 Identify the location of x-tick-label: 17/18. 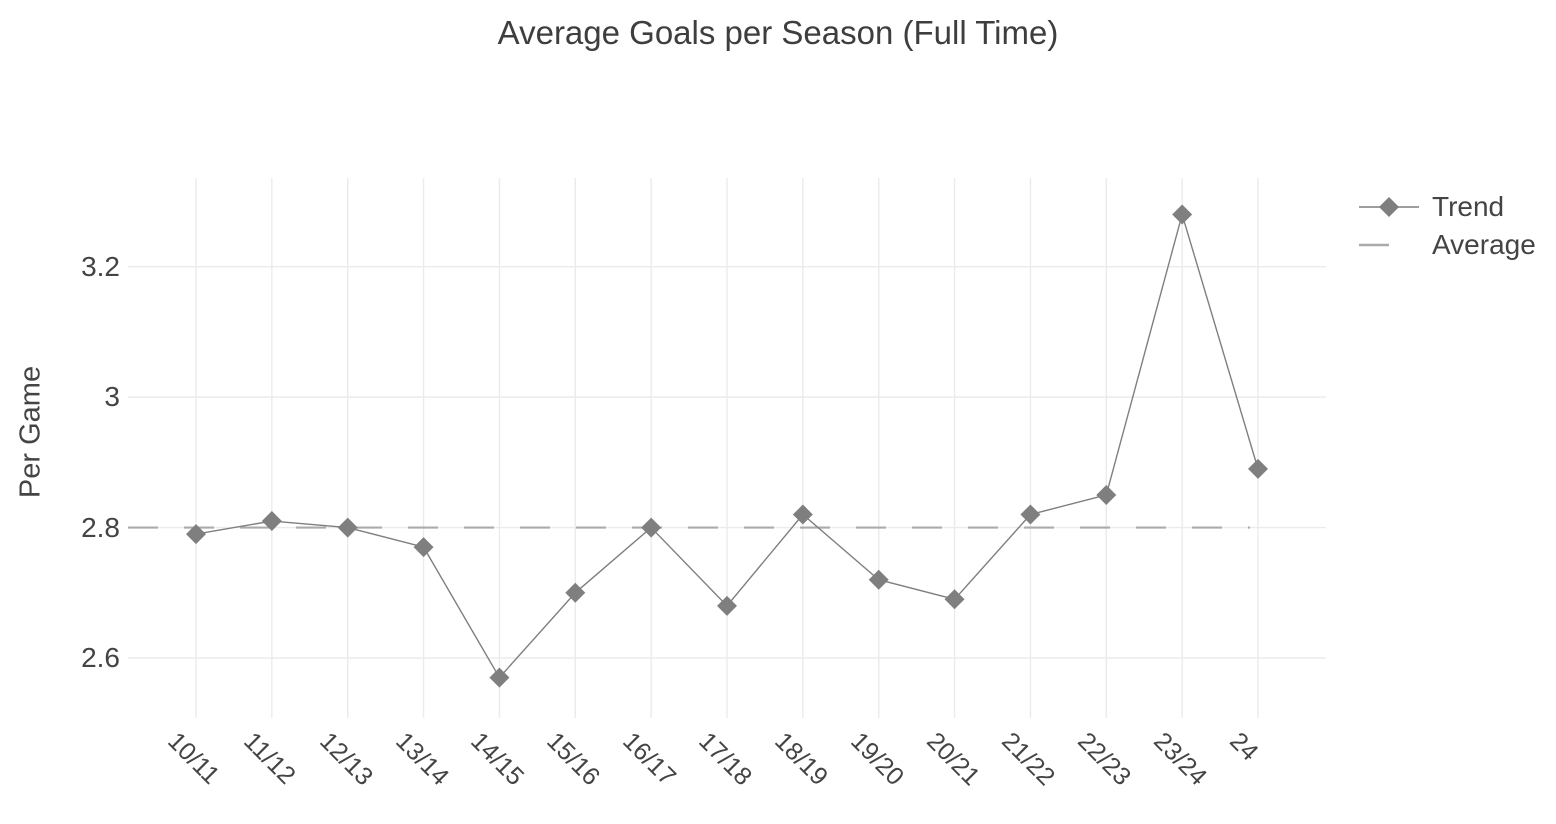
(725, 759).